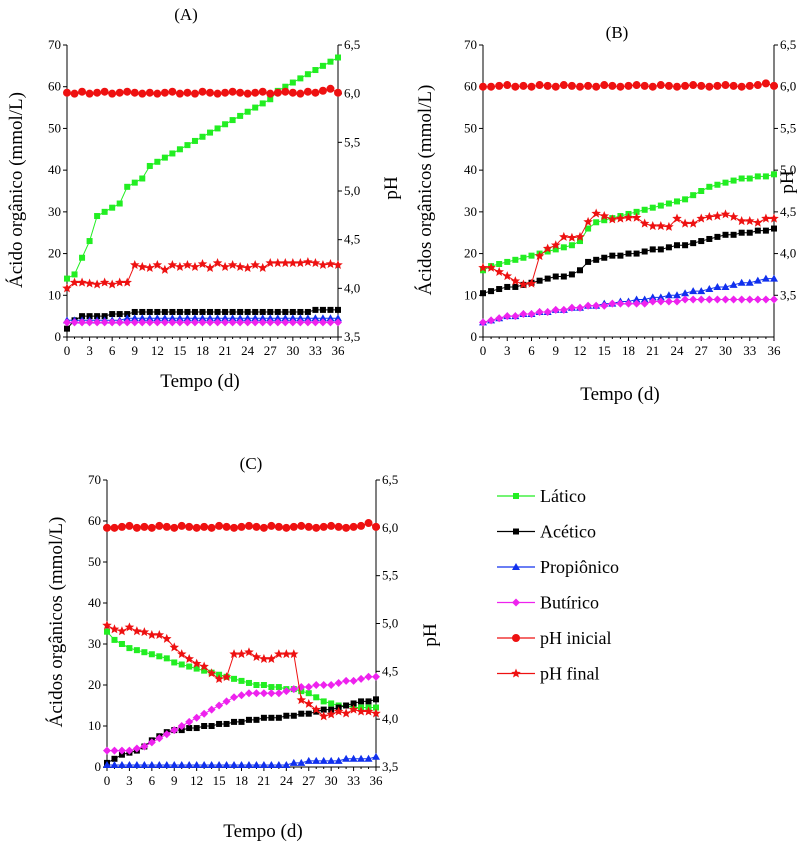 The width and height of the screenshot is (798, 846). I want to click on x-tick-label: 15, so click(179, 350).